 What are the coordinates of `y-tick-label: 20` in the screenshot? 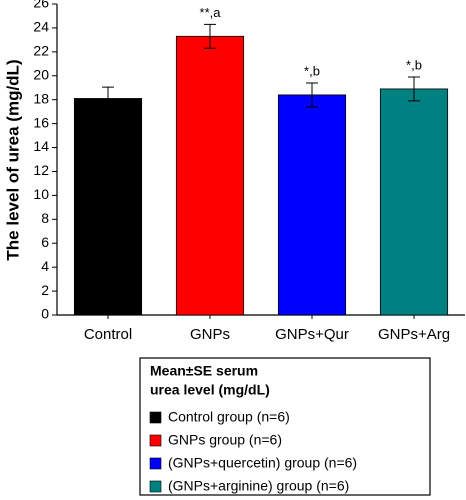 It's located at (41, 74).